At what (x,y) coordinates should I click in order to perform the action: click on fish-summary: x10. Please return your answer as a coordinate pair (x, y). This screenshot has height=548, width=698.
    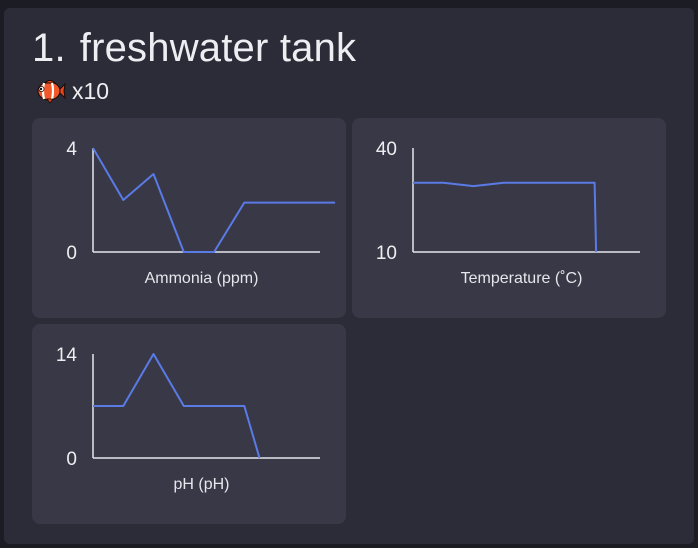
    Looking at the image, I should click on (72, 91).